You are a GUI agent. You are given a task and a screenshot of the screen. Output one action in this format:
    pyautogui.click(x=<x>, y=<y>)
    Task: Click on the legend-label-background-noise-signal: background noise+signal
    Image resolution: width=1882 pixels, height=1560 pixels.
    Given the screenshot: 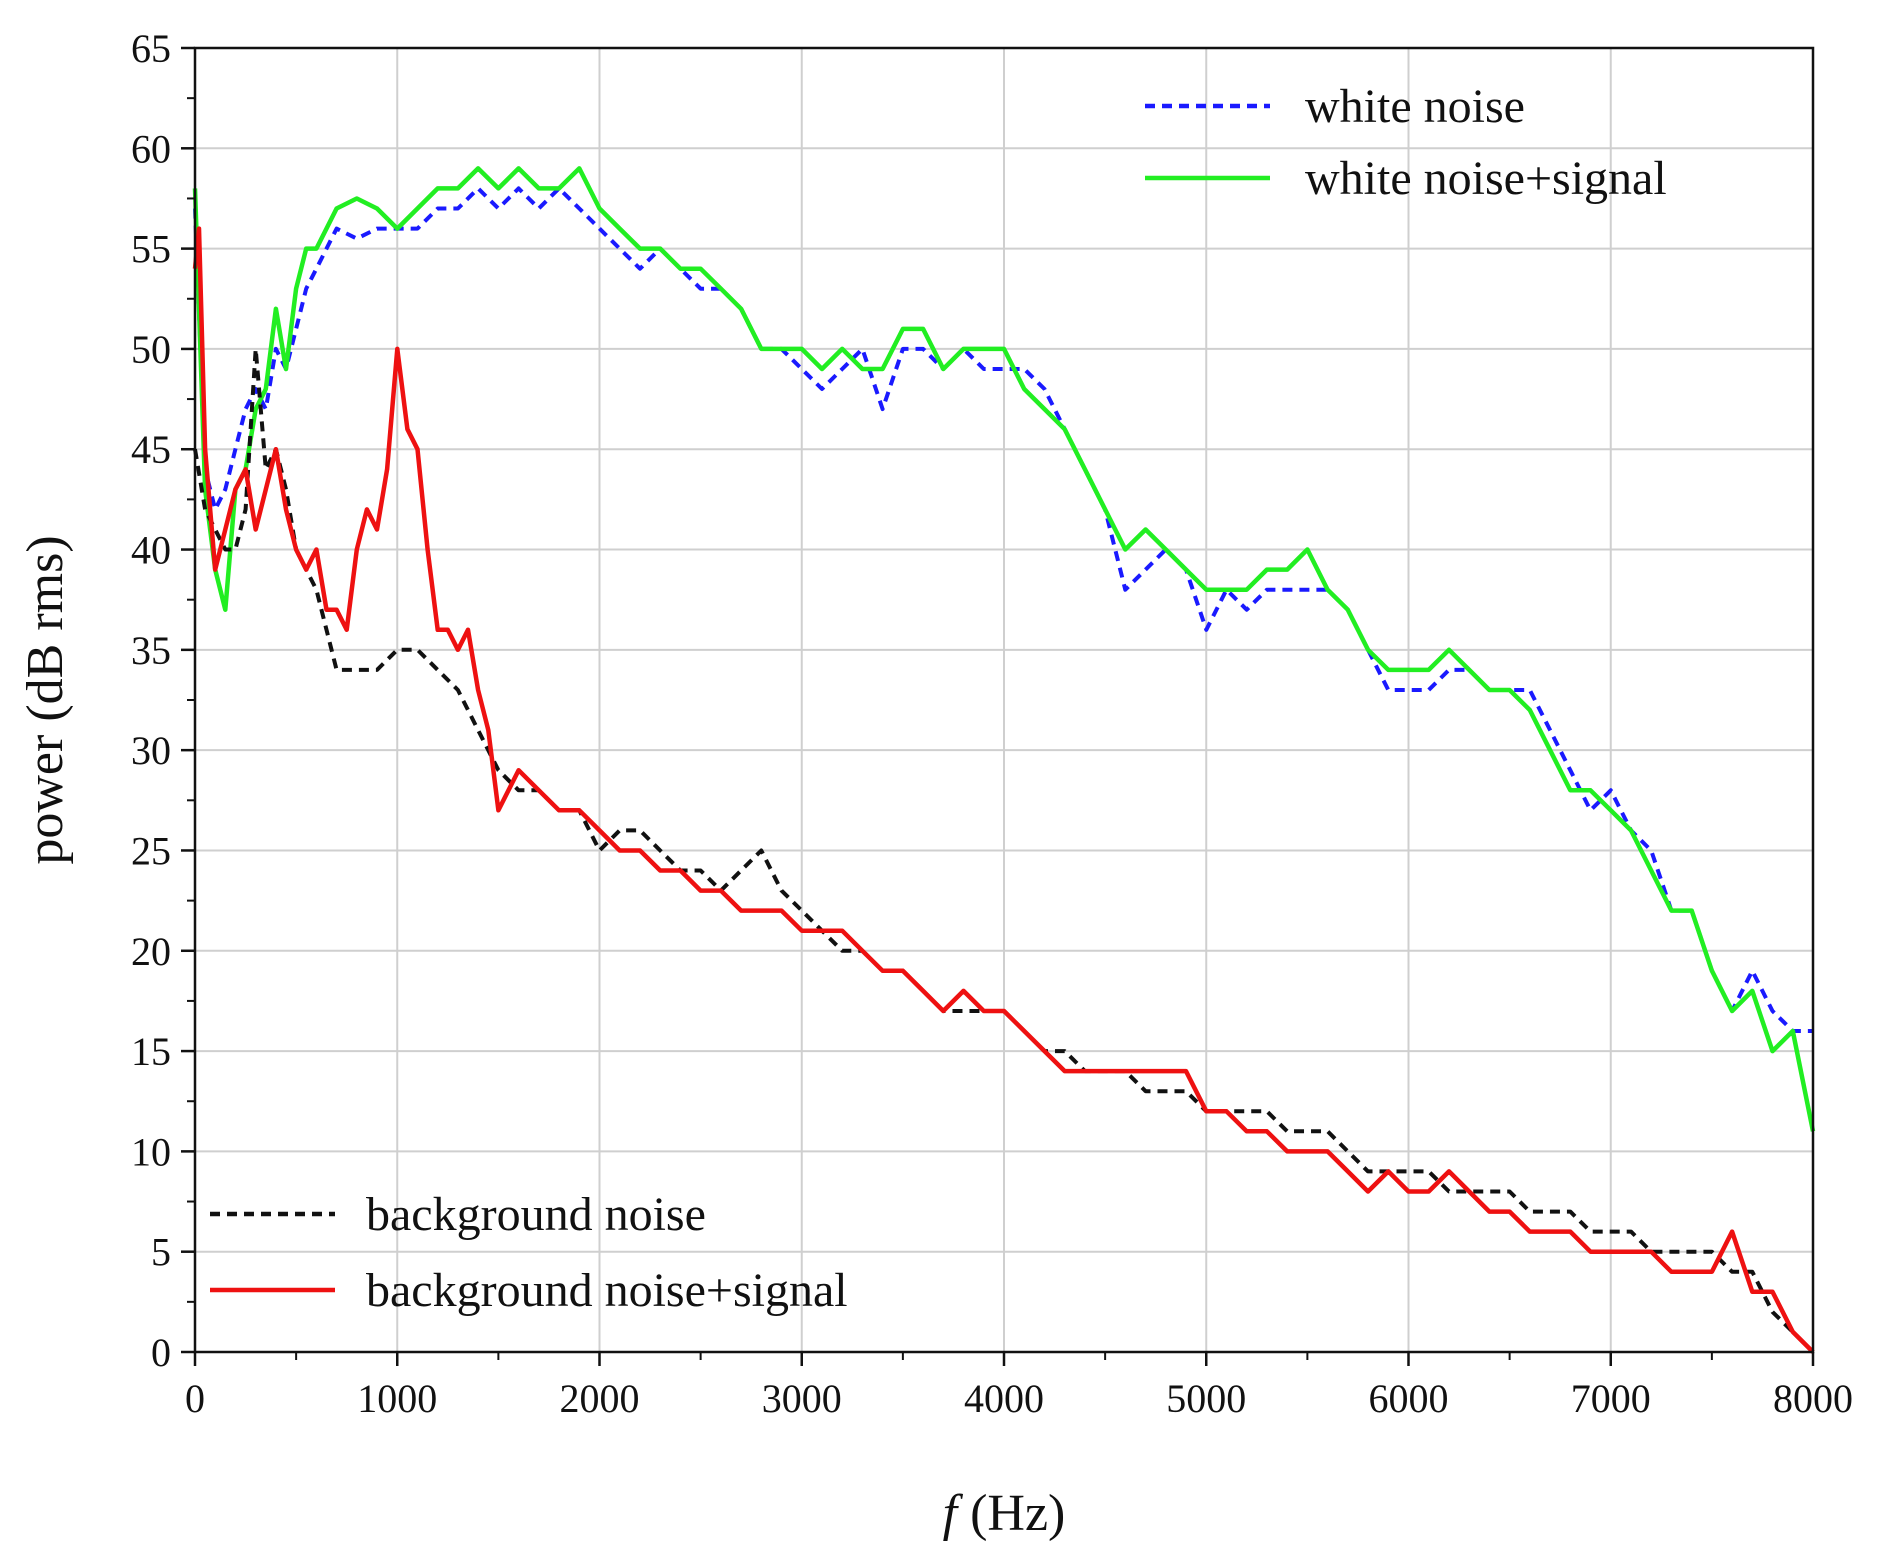 What is the action you would take?
    pyautogui.click(x=607, y=1290)
    